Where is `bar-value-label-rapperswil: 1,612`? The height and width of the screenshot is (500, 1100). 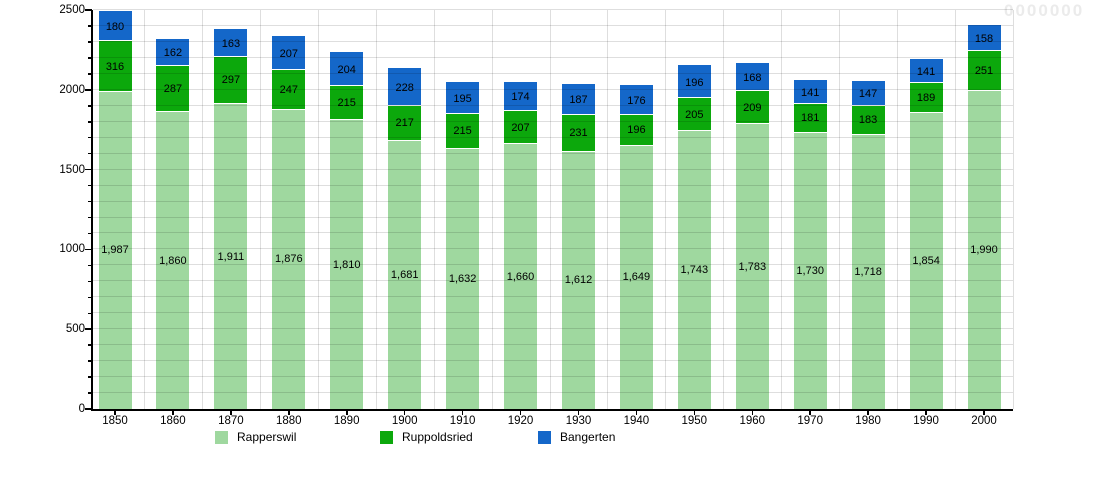 bar-value-label-rapperswil: 1,612 is located at coordinates (578, 280).